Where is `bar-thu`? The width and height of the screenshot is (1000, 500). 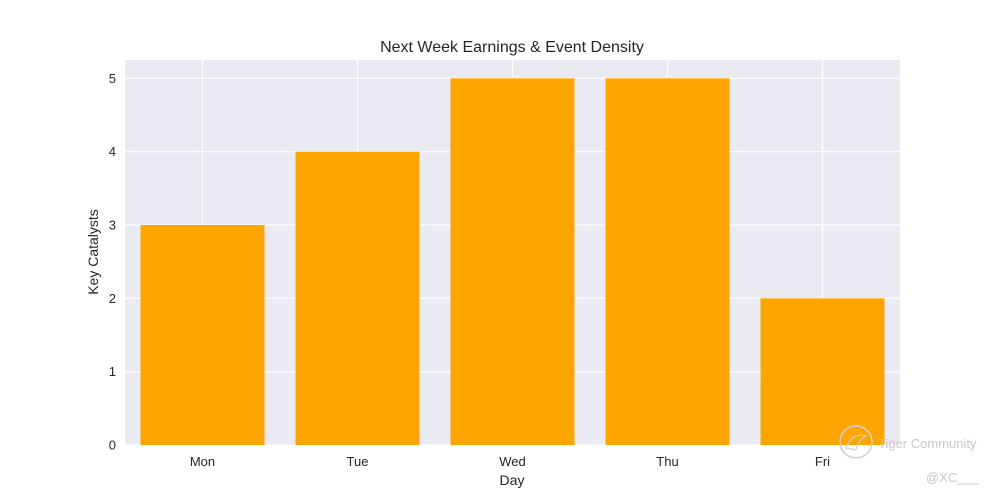
bar-thu is located at coordinates (667, 261).